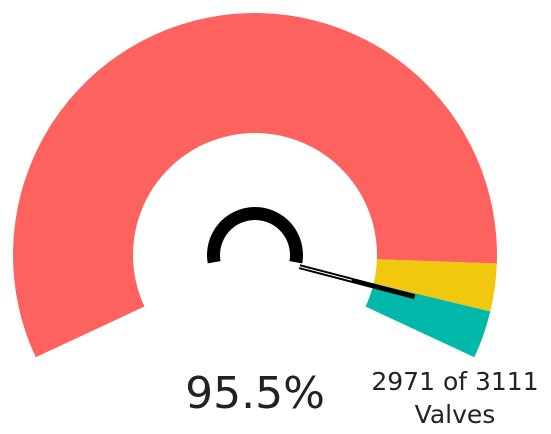 The height and width of the screenshot is (434, 551). I want to click on inner-ring, so click(255, 235).